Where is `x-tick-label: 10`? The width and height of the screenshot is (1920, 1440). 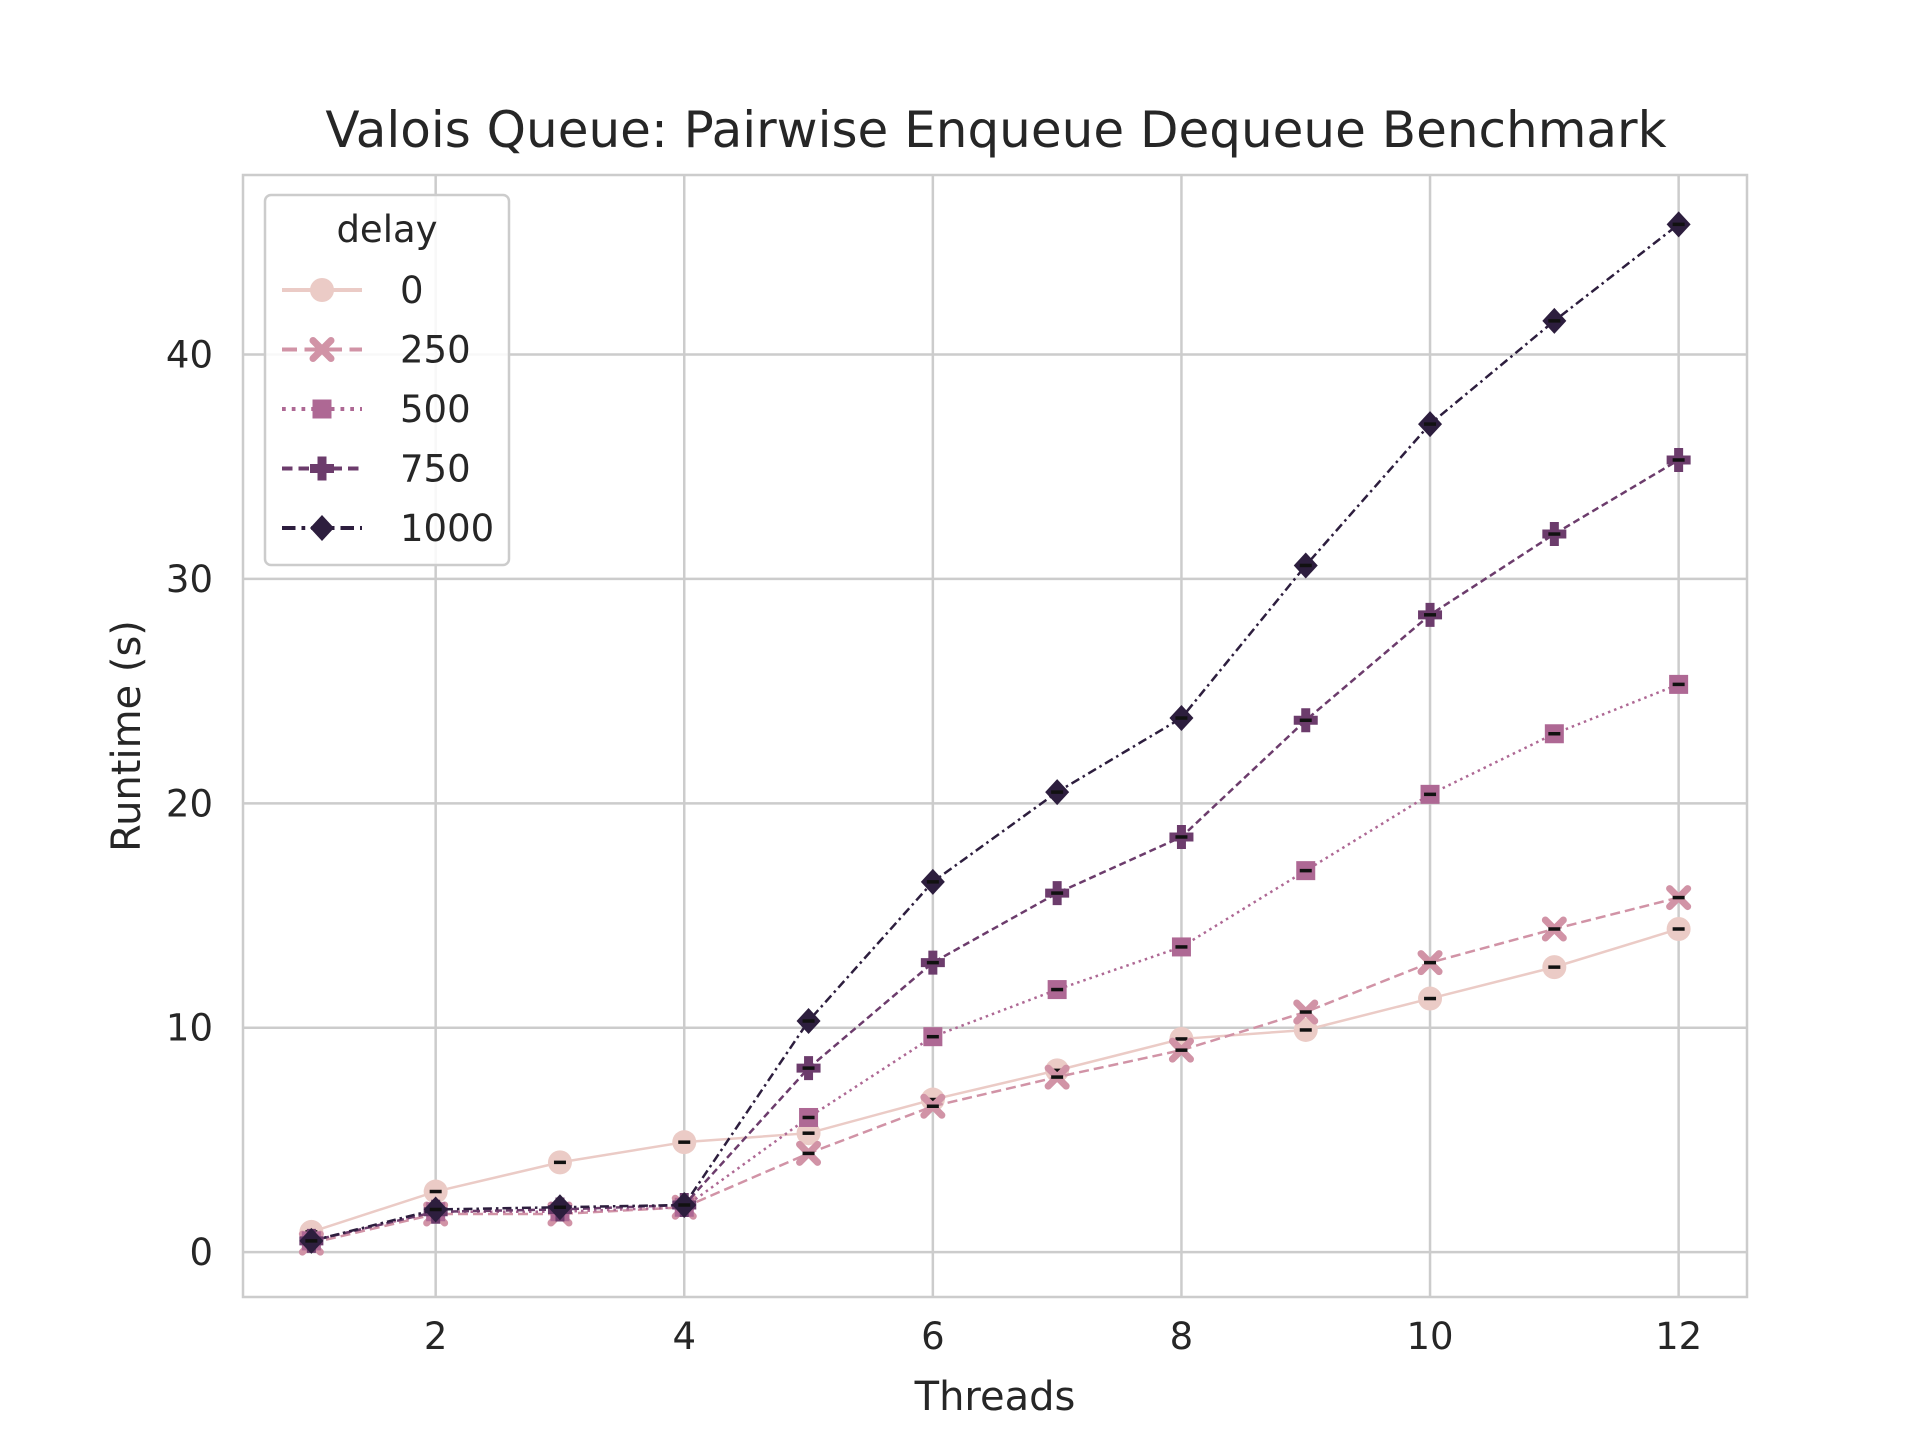
x-tick-label: 10 is located at coordinates (1429, 1336).